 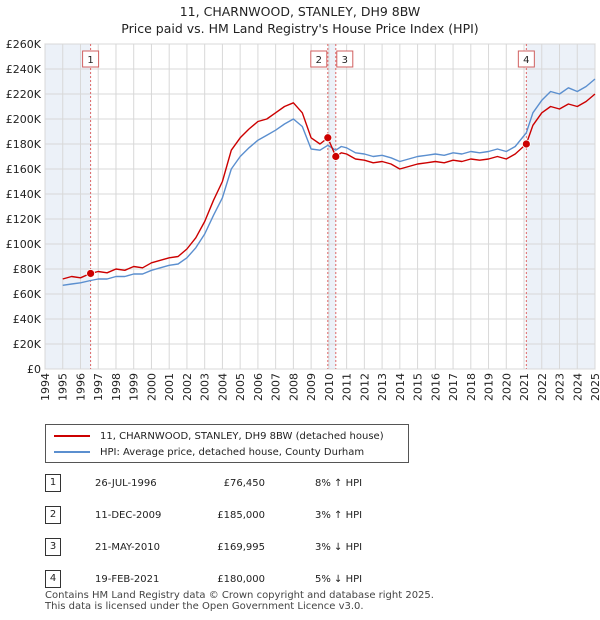 I want to click on y-tick-label: £0, so click(x=34, y=369).